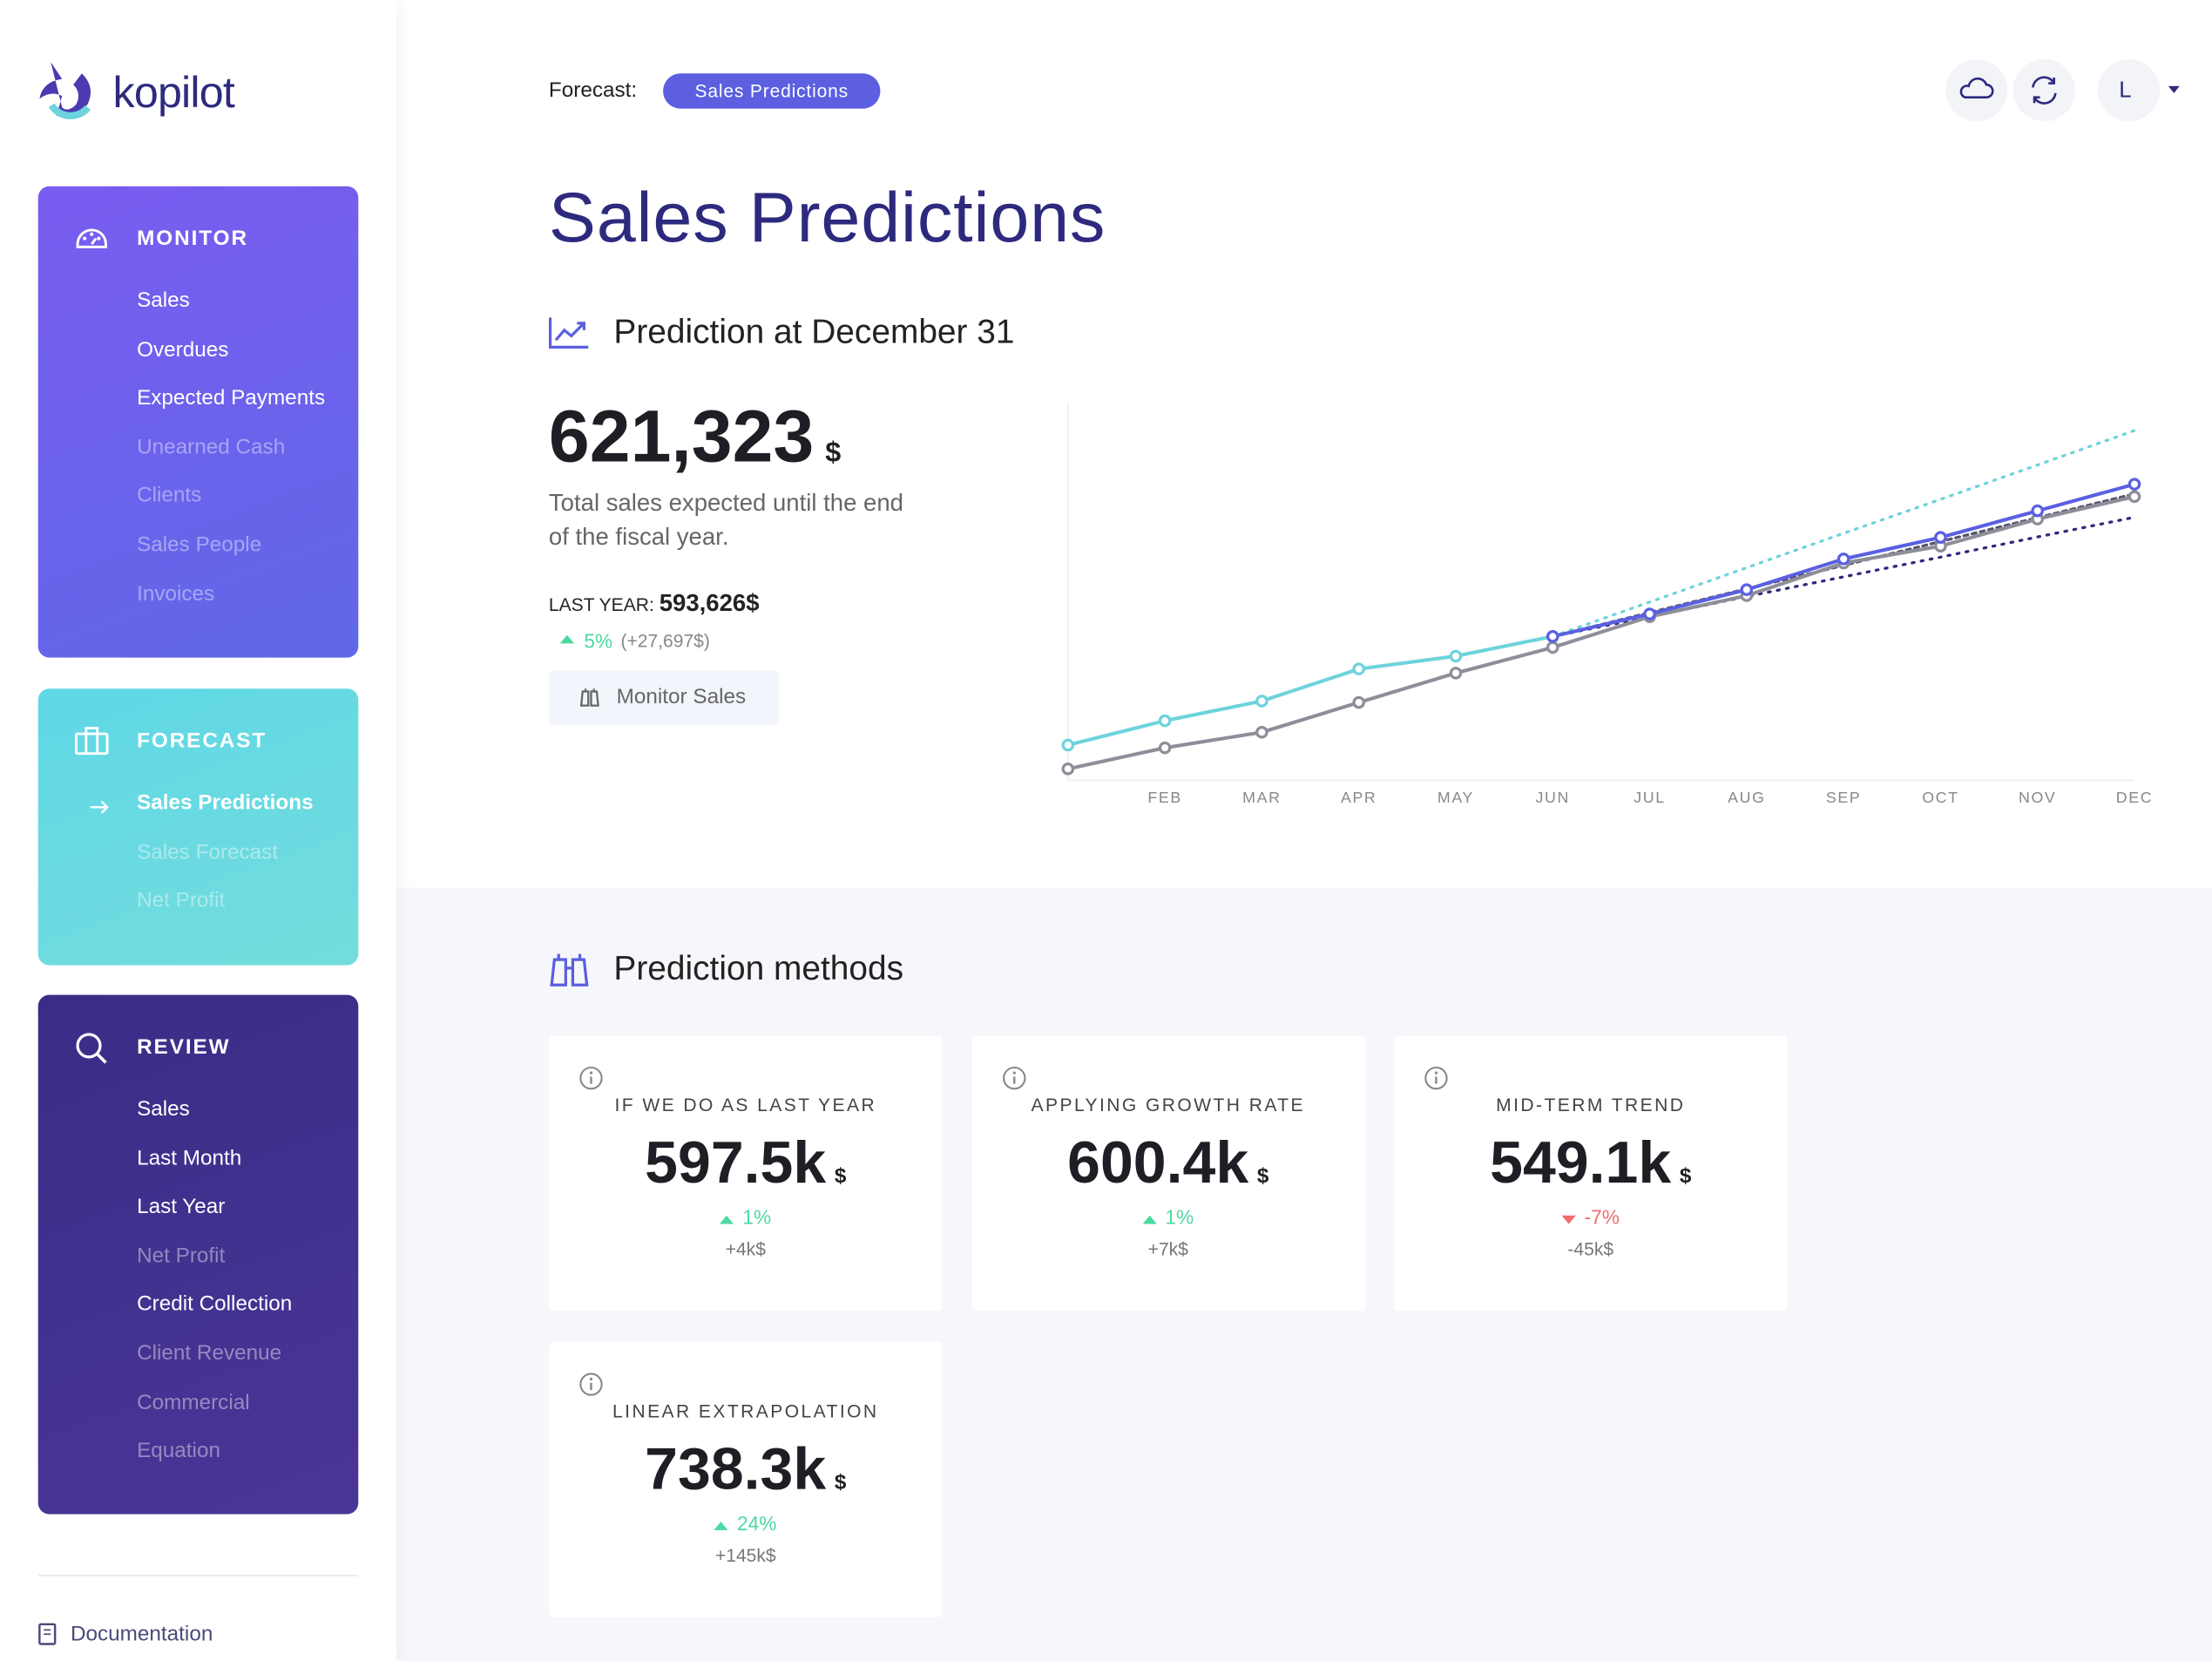 The image size is (2212, 1661). Describe the element at coordinates (141, 1634) in the screenshot. I see `documentation-link: Documentation` at that location.